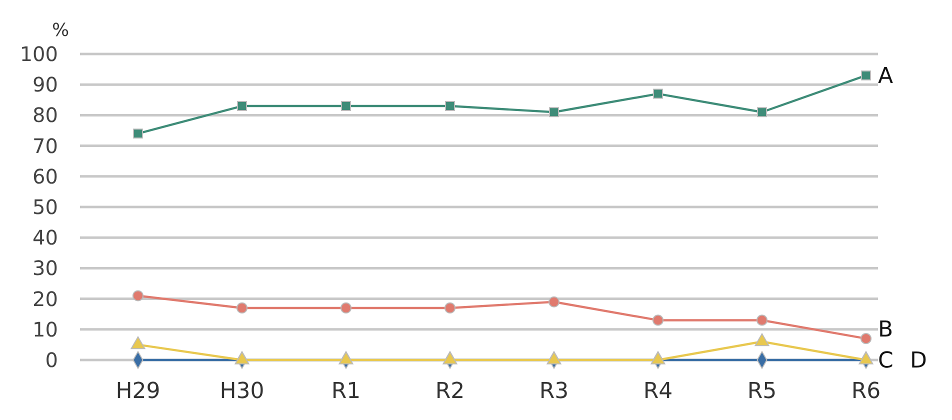  I want to click on y-tick-label: 100, so click(39, 54).